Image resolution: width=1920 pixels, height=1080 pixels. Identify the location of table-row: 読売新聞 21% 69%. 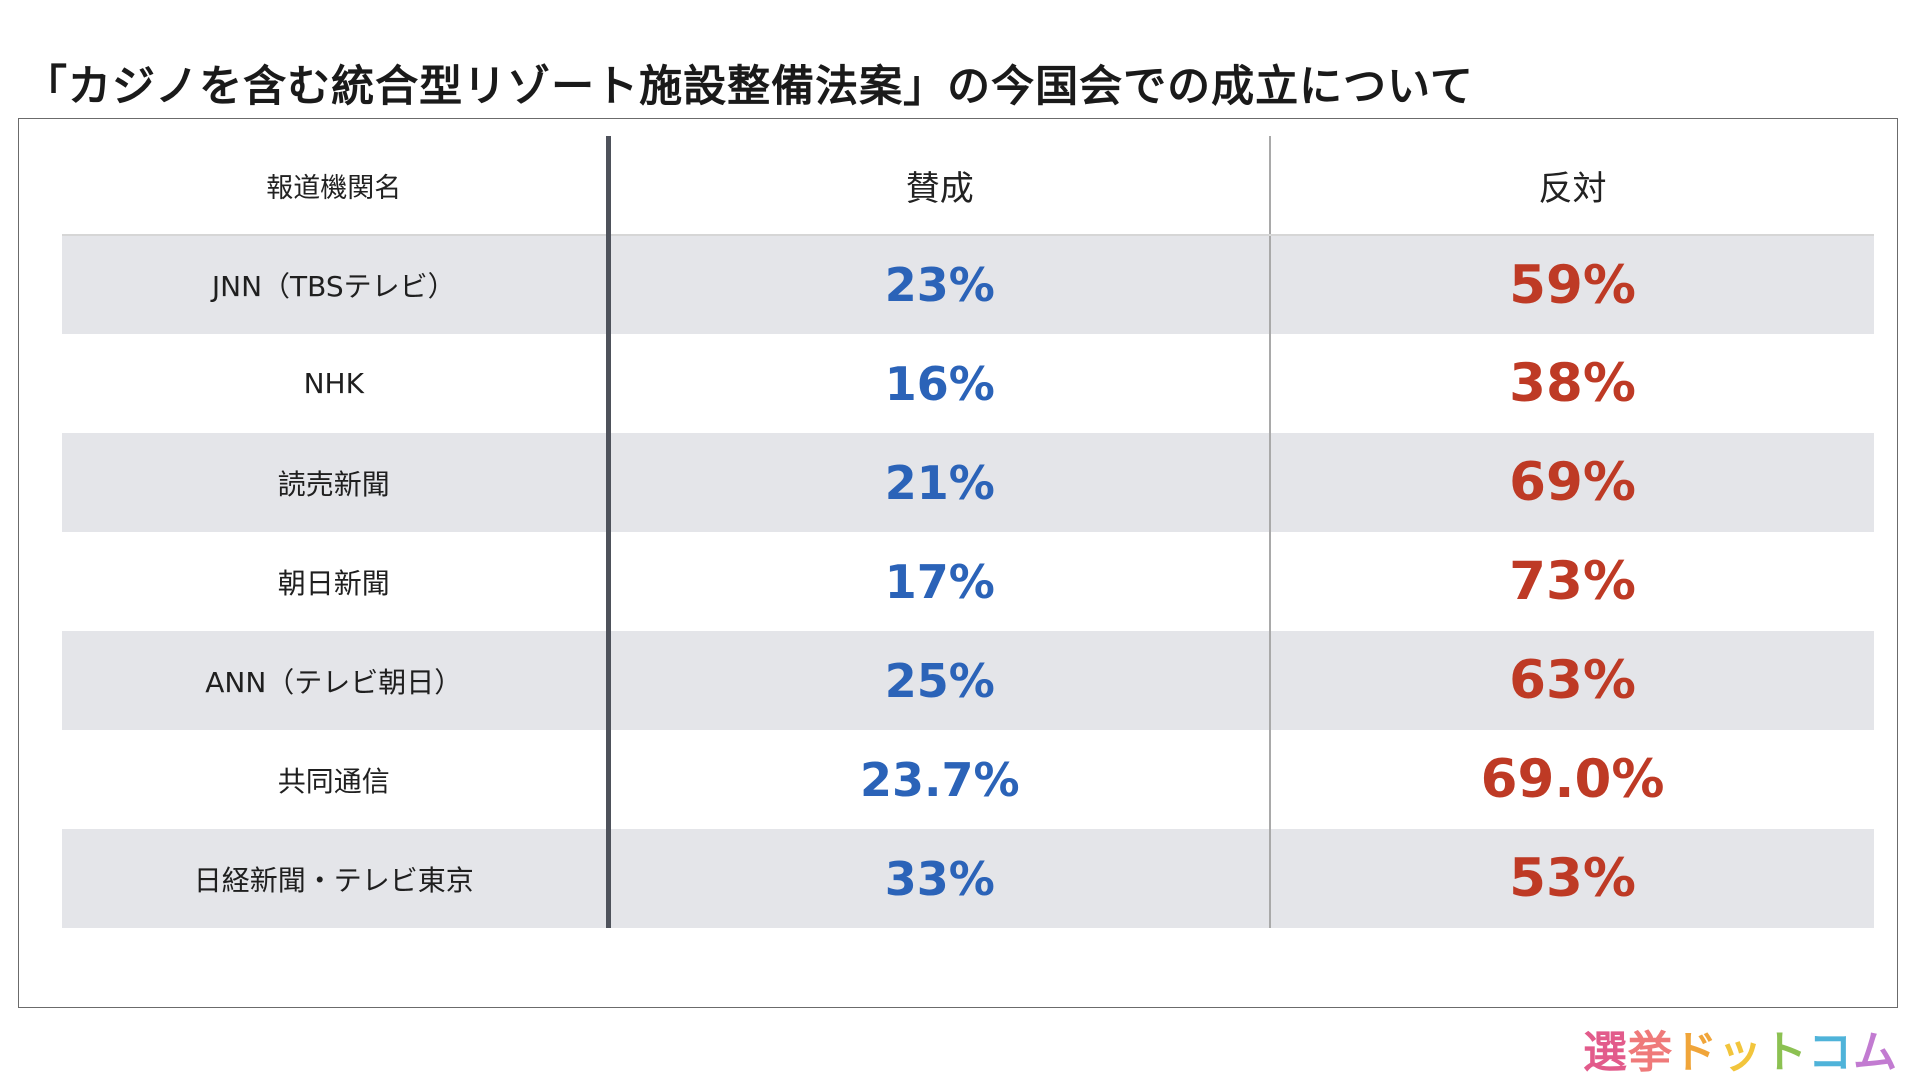
(968, 482).